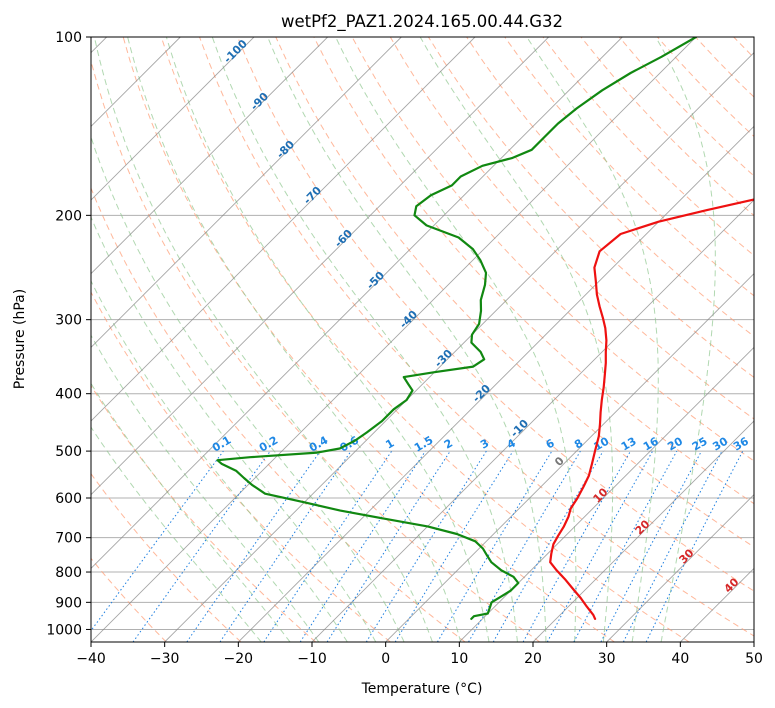  Describe the element at coordinates (239, 659) in the screenshot. I see `x-tick-label: −20` at that location.